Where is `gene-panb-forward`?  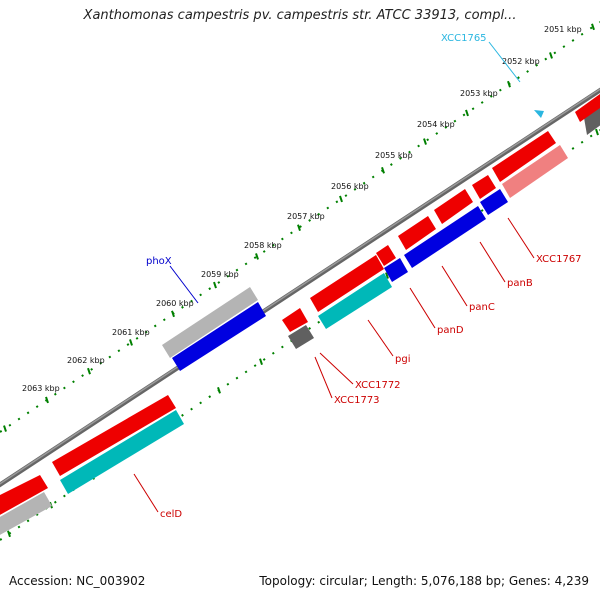
gene-panb-forward is located at coordinates (484, 187).